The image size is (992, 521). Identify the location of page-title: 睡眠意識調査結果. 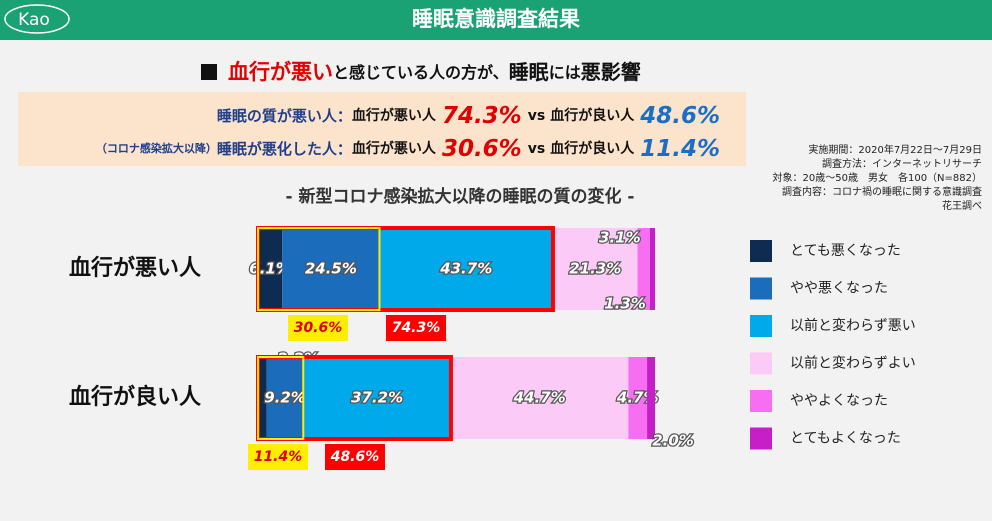
(496, 19).